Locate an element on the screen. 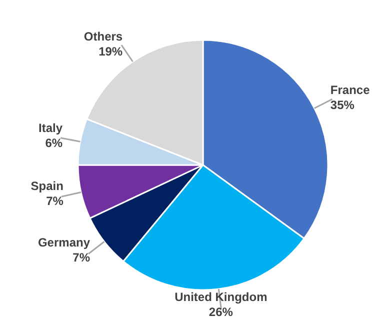 This screenshot has width=382, height=334. data-label: 19% is located at coordinates (110, 51).